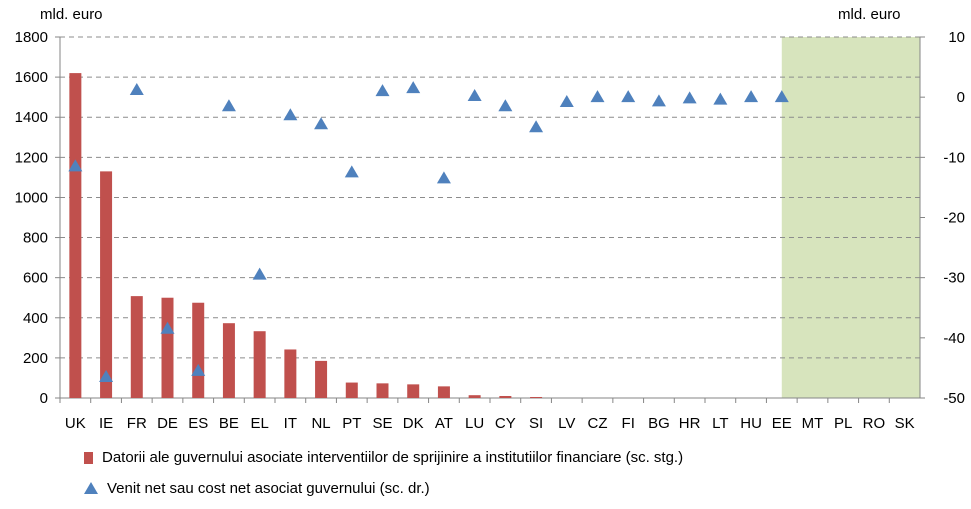  What do you see at coordinates (75, 423) in the screenshot?
I see `x-tick-label: UK` at bounding box center [75, 423].